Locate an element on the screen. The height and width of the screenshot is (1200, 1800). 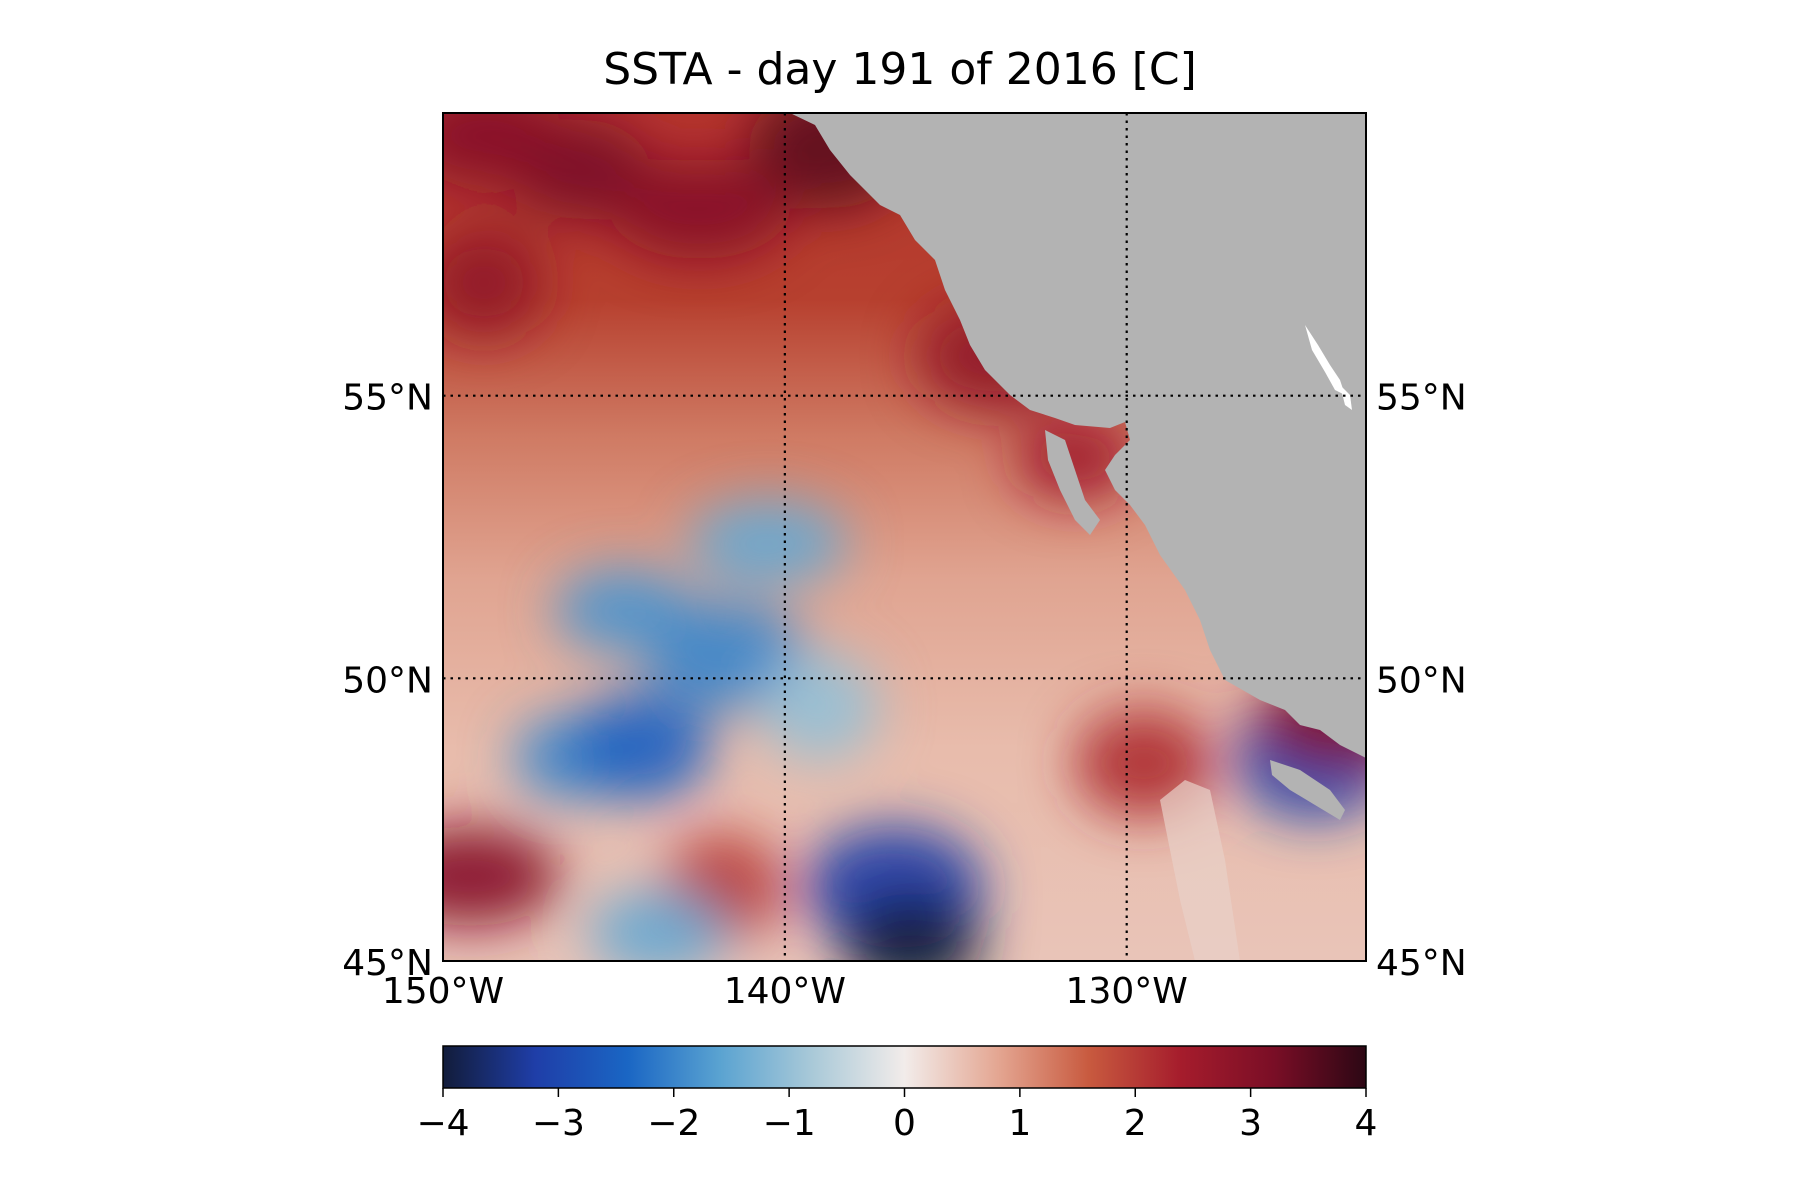
longitude-labels: 150°W 140°W 130°W is located at coordinates (785, 991).